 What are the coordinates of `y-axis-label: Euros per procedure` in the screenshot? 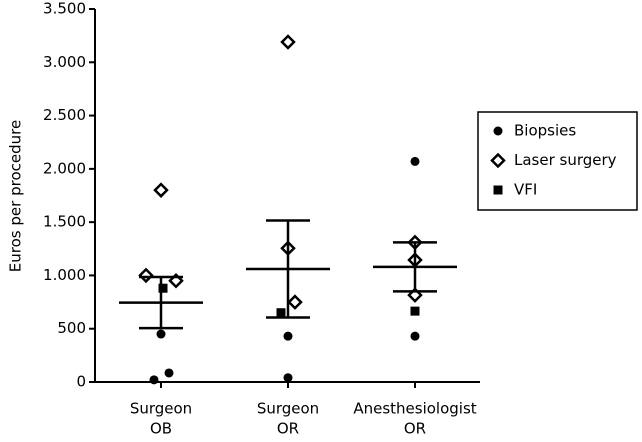 It's located at (16, 196).